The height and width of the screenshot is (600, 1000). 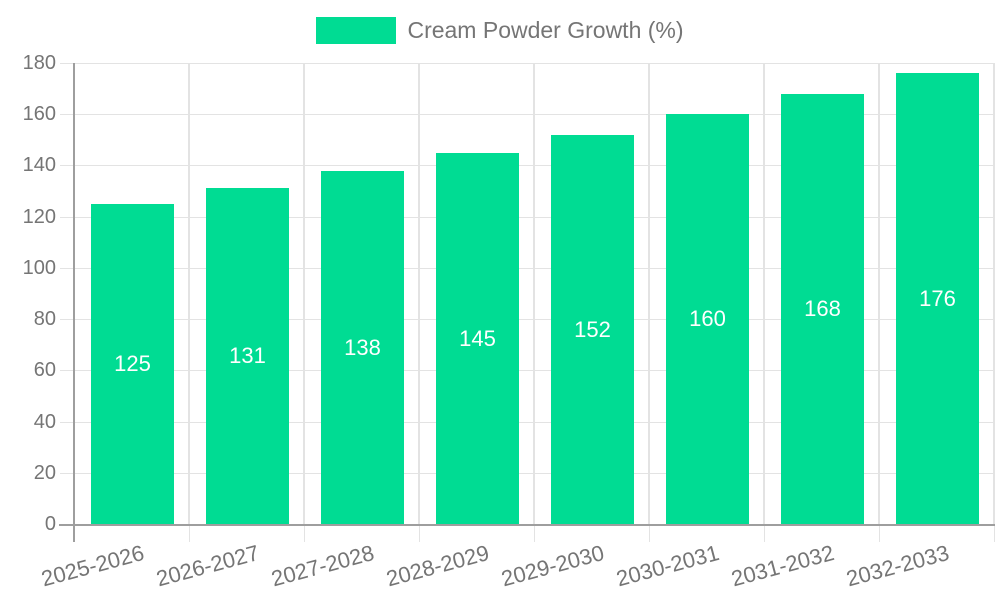 I want to click on bar: 125, so click(x=132, y=364).